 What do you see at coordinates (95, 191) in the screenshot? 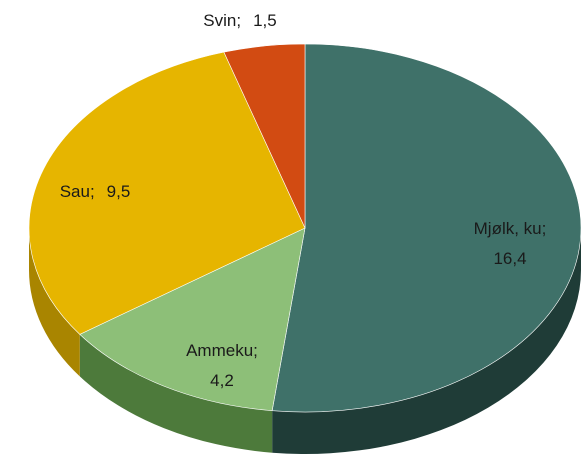
I see `data-label: Sau; 9,5` at bounding box center [95, 191].